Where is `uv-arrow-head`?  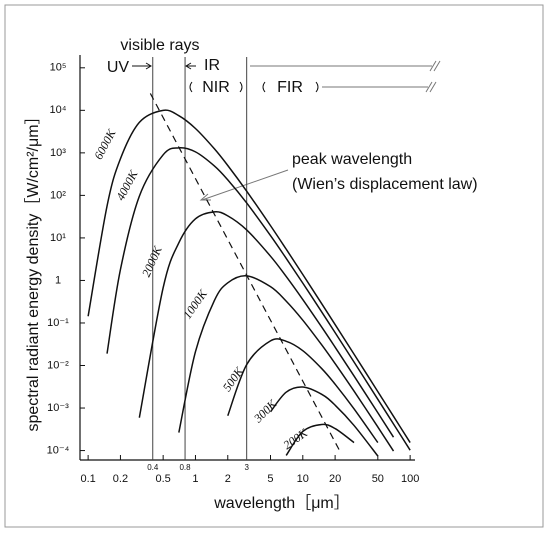 uv-arrow-head is located at coordinates (148, 66).